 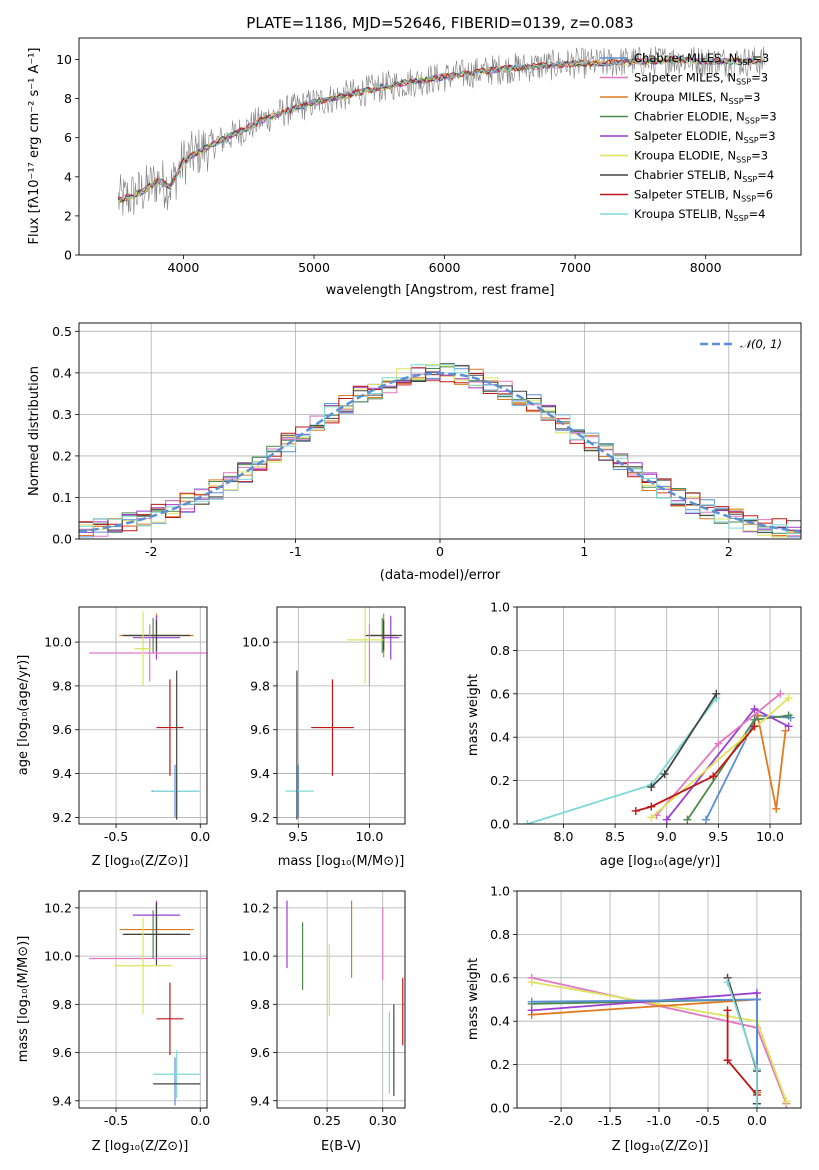 I want to click on x-tick-label: 6000, so click(x=445, y=267).